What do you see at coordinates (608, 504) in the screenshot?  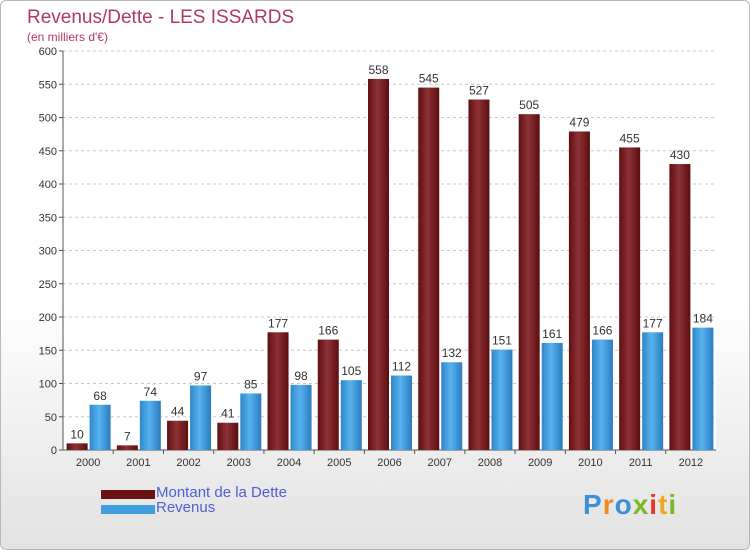 I see `logo-letter: r` at bounding box center [608, 504].